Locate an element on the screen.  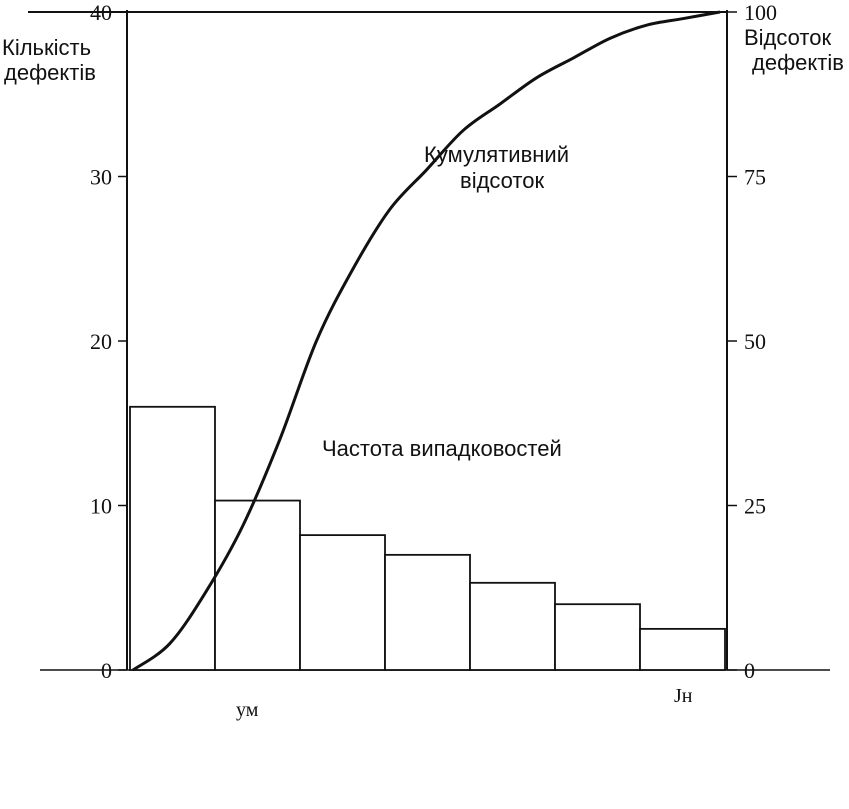
right-axis-ticks: 0 25 50 75 100 is located at coordinates (752, 341).